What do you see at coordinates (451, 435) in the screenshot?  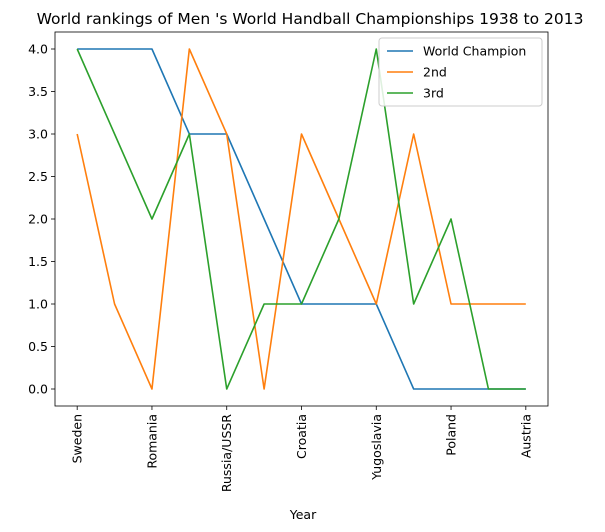 I see `x-tick-label: Poland` at bounding box center [451, 435].